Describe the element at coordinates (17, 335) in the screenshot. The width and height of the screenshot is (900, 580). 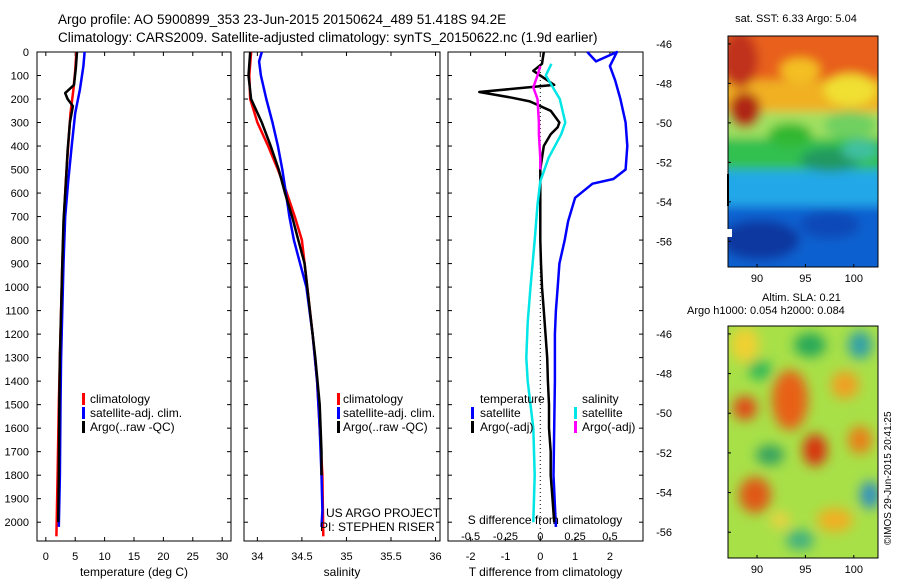
I see `depth-tick-label: 1200` at that location.